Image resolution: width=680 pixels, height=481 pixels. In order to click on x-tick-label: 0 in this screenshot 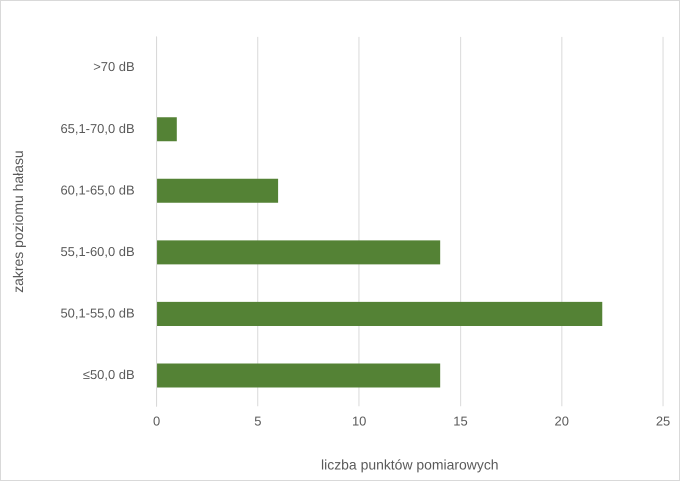, I will do `click(156, 421)`.